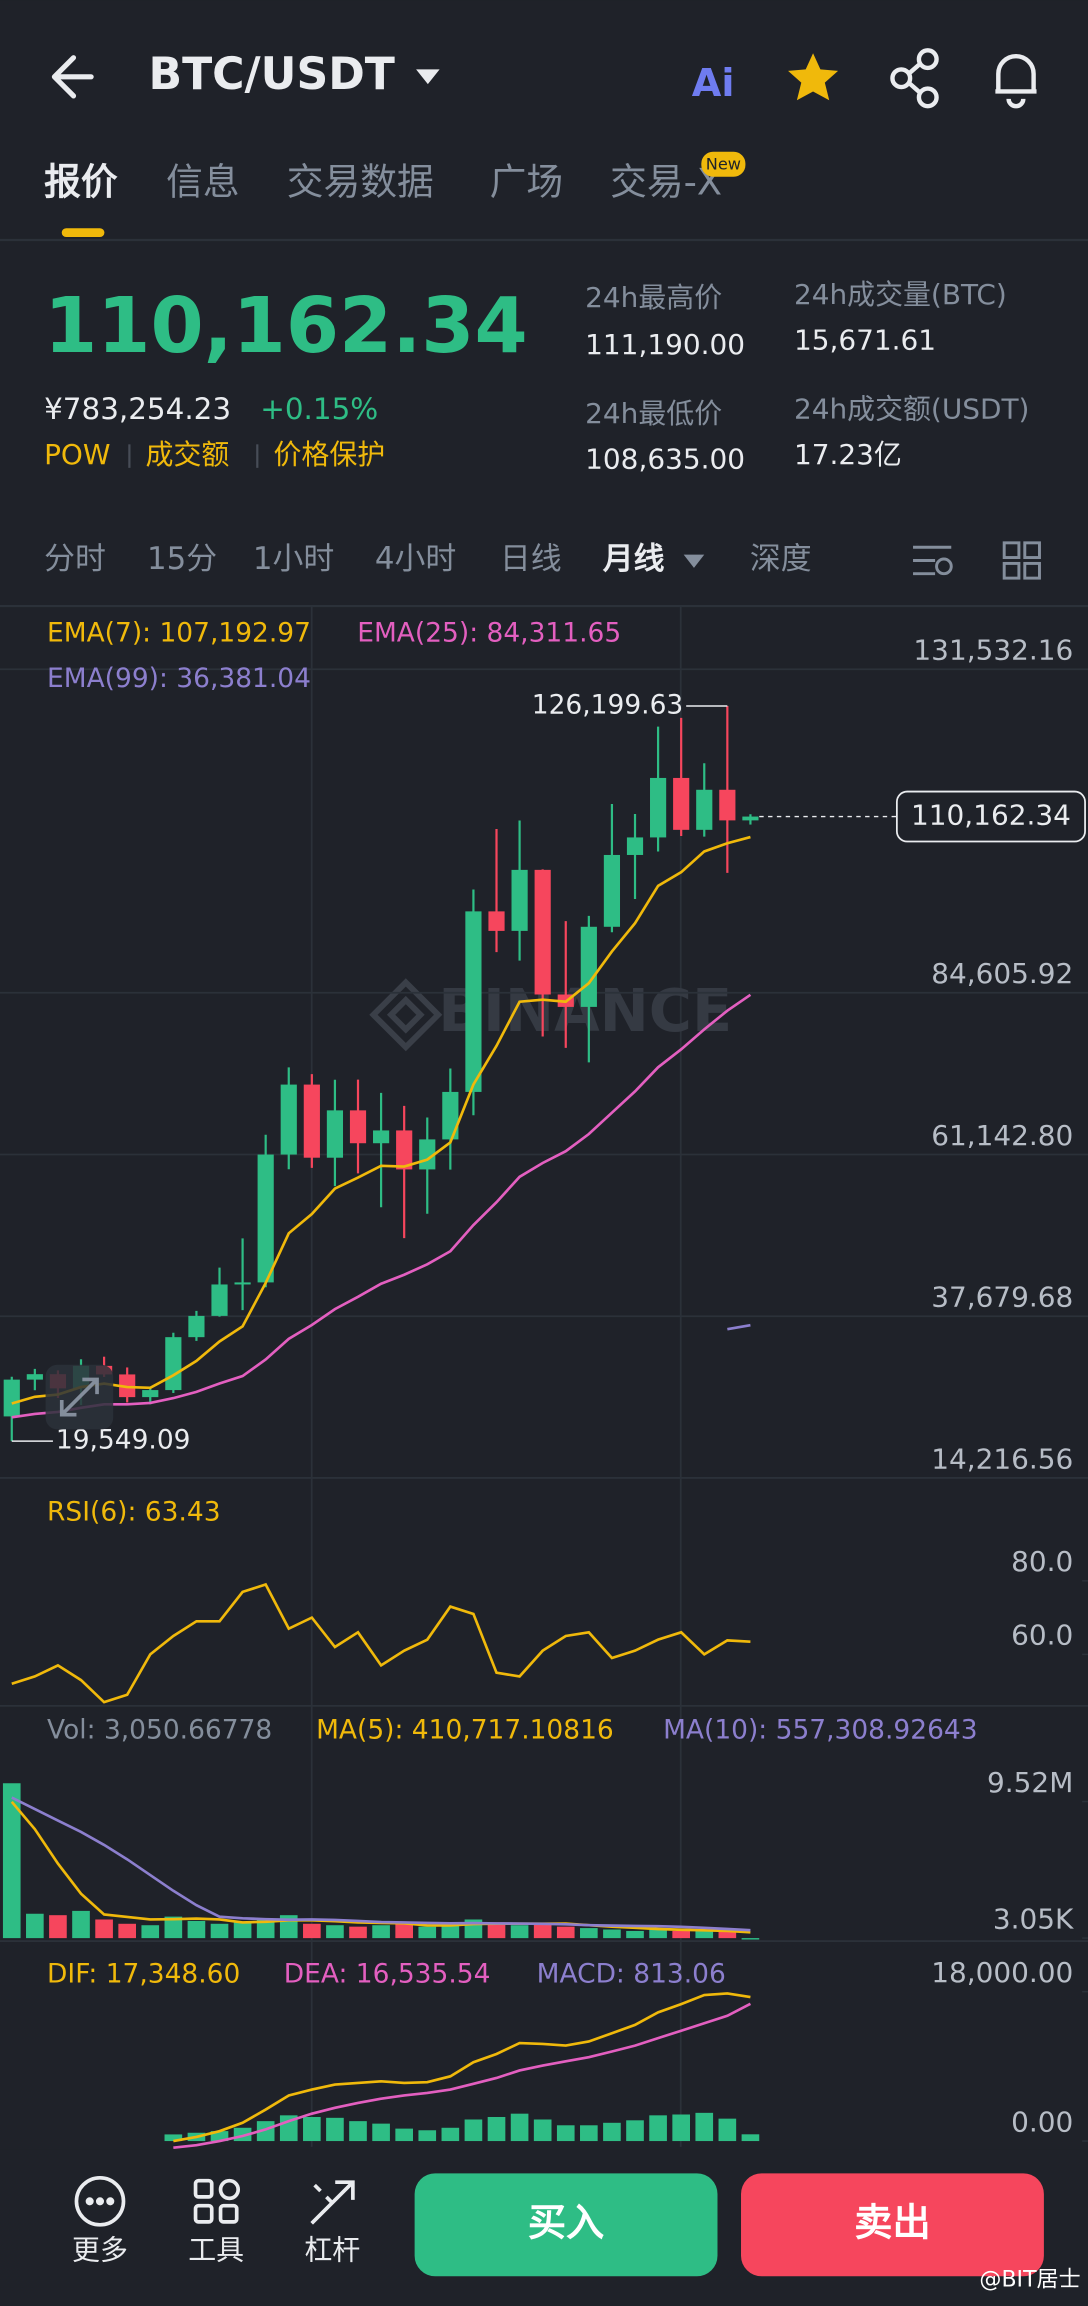 The height and width of the screenshot is (2306, 1088). I want to click on sell-button, so click(892, 2225).